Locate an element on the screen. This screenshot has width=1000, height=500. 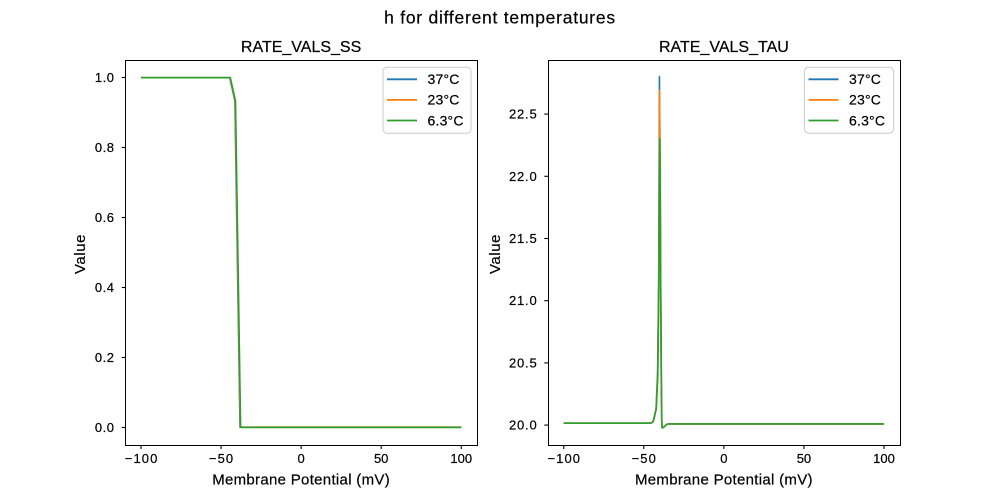
svg-text: 21.0 is located at coordinates (523, 300).